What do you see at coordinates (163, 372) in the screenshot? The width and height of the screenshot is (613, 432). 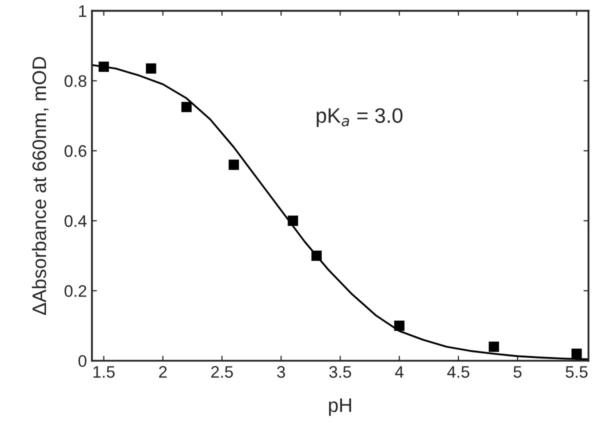 I see `x-tick-label: 2` at bounding box center [163, 372].